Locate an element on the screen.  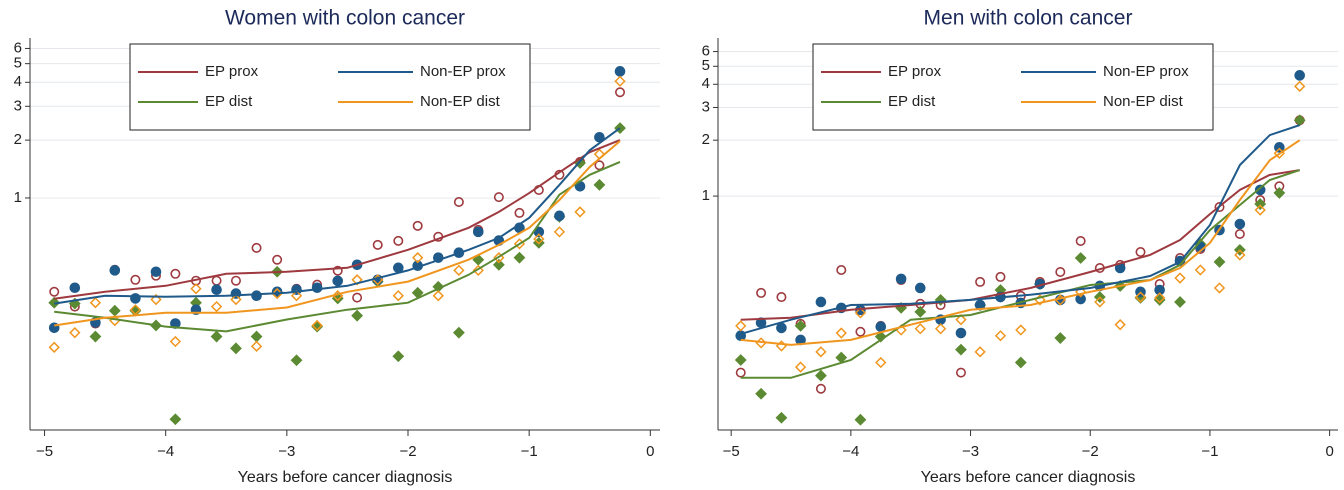
y-tick-label: 6 is located at coordinates (706, 51).